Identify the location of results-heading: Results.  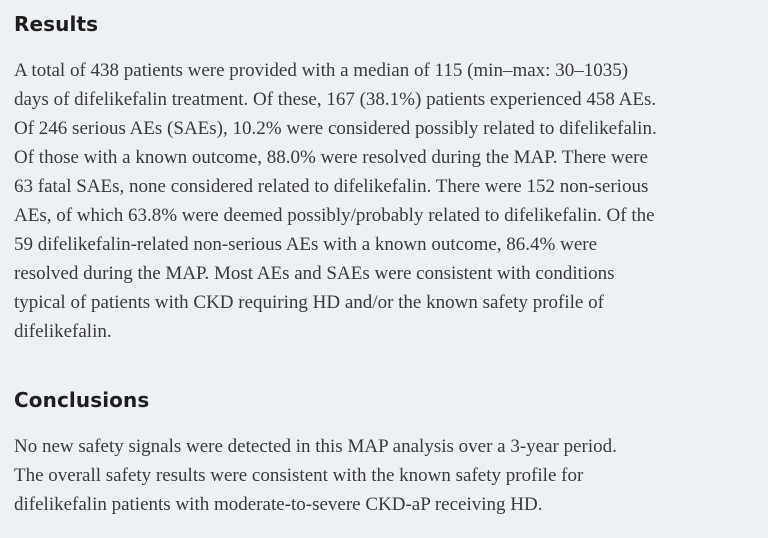
(56, 24).